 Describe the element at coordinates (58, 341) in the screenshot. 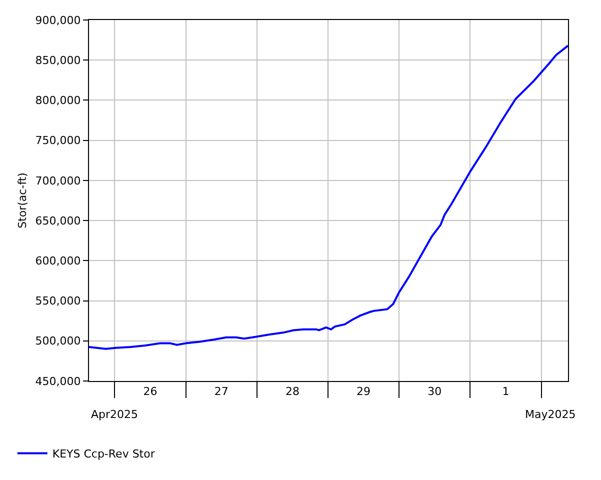

I see `y-tick-label: 500,000` at that location.